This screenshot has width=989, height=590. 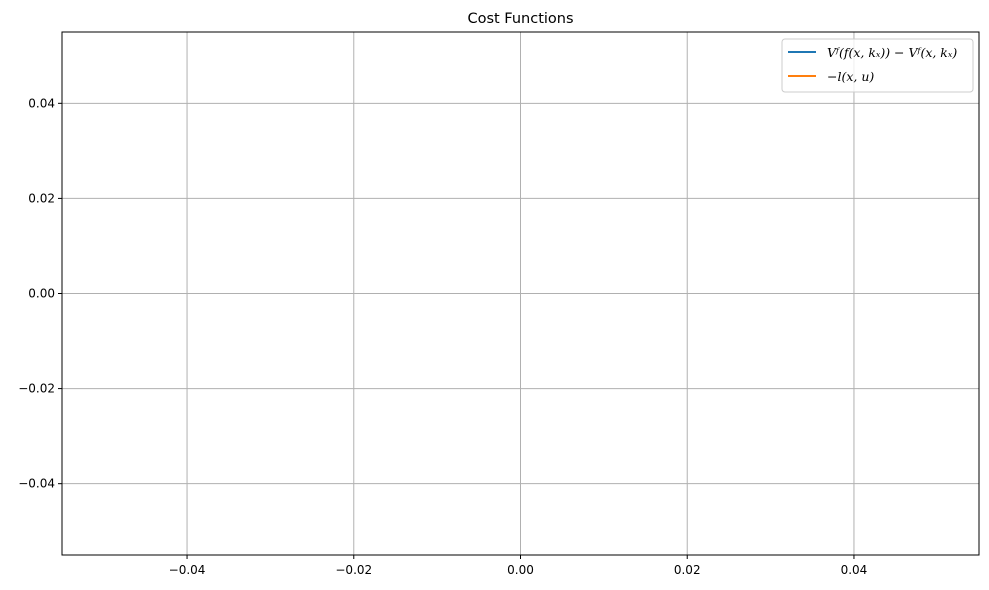 I want to click on legend: Vᶠ(f(x, kₓ)) − Vᶠ(x, kₓ) −l(x, u), so click(x=877, y=65).